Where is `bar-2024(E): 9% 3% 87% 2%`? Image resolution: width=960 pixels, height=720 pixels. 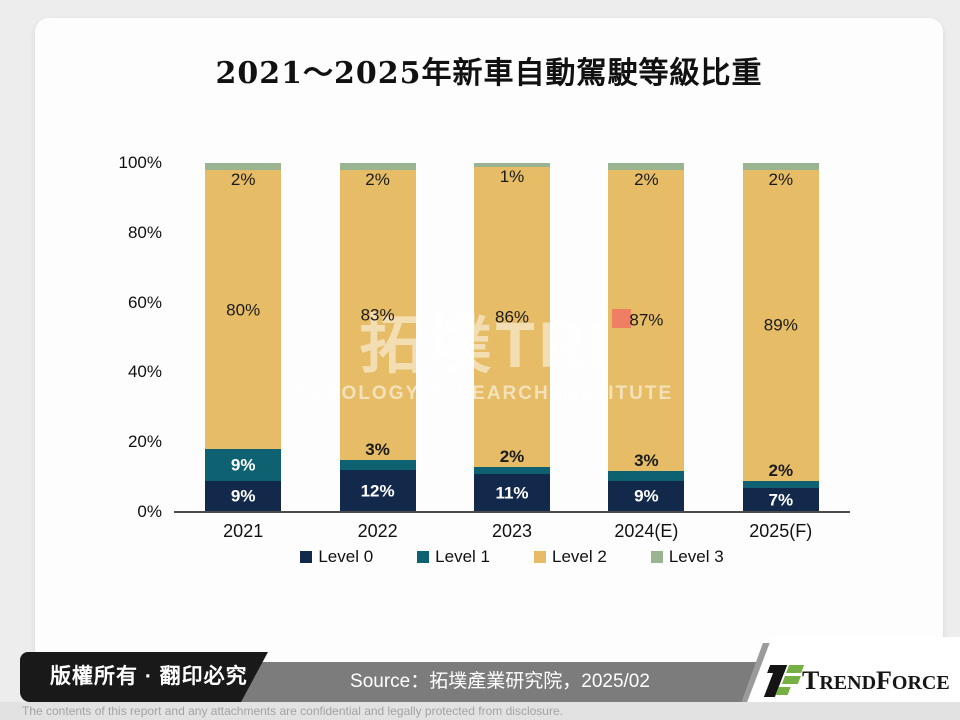
bar-2024(E): 9% 3% 87% 2% is located at coordinates (646, 337).